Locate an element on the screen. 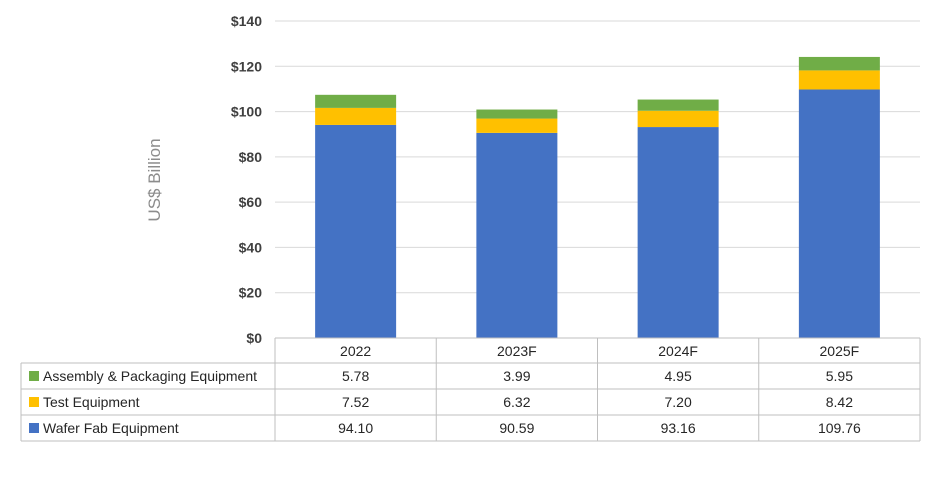 Image resolution: width=944 pixels, height=494 pixels. data-label: 5.78 is located at coordinates (355, 376).